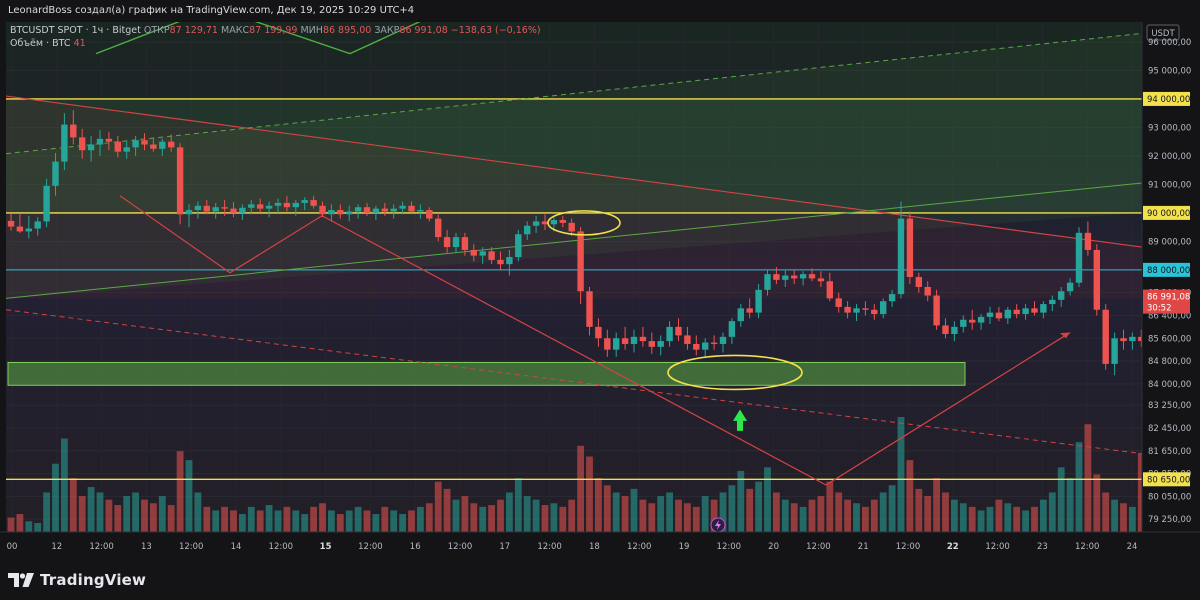 Image resolution: width=1200 pixels, height=600 pixels. I want to click on price-tick-label: 95 000,00, so click(1169, 71).